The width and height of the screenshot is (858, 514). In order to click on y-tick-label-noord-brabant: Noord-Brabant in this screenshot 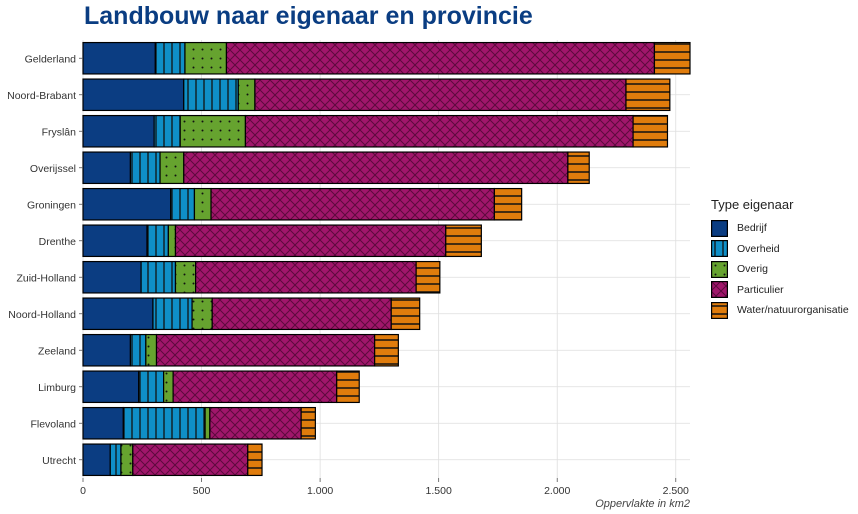, I will do `click(41, 96)`.